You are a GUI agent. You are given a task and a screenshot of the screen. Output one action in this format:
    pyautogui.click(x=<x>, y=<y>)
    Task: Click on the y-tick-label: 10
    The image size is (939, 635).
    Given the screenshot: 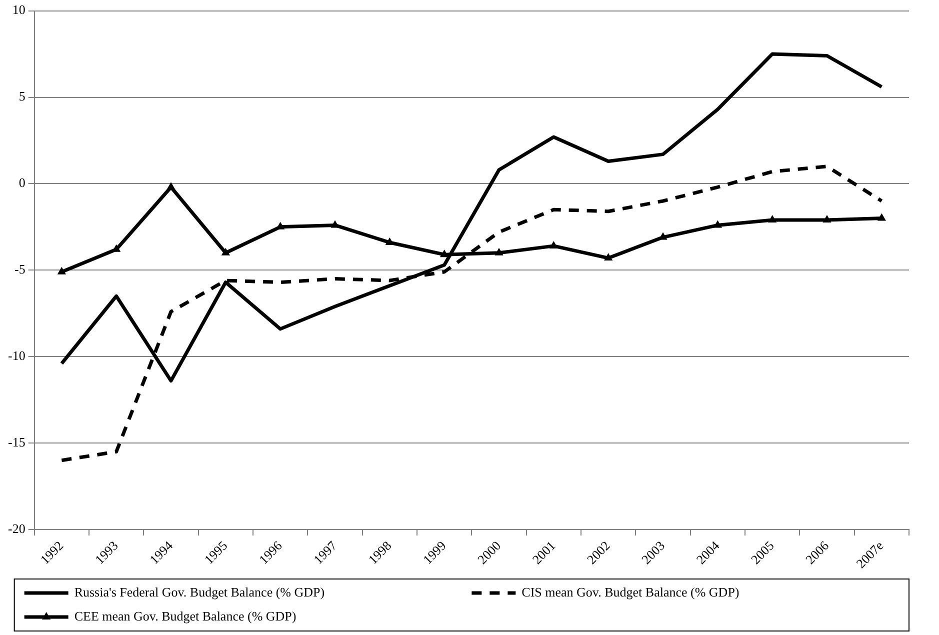 What is the action you would take?
    pyautogui.click(x=19, y=10)
    